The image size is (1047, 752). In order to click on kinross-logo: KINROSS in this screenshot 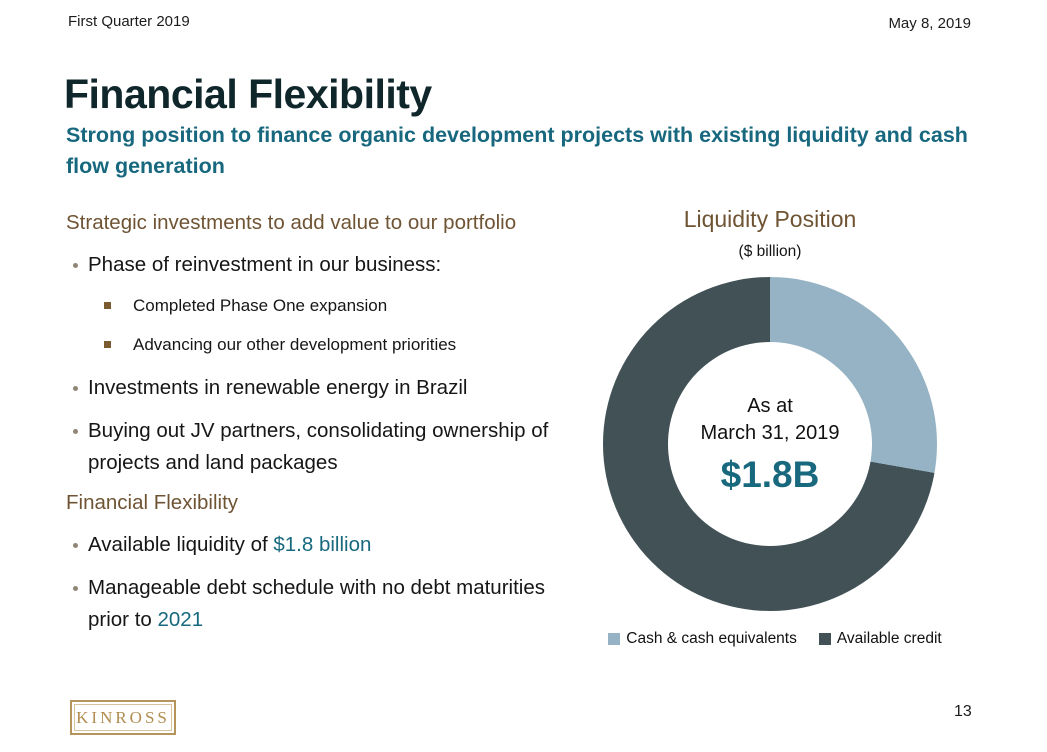, I will do `click(123, 717)`.